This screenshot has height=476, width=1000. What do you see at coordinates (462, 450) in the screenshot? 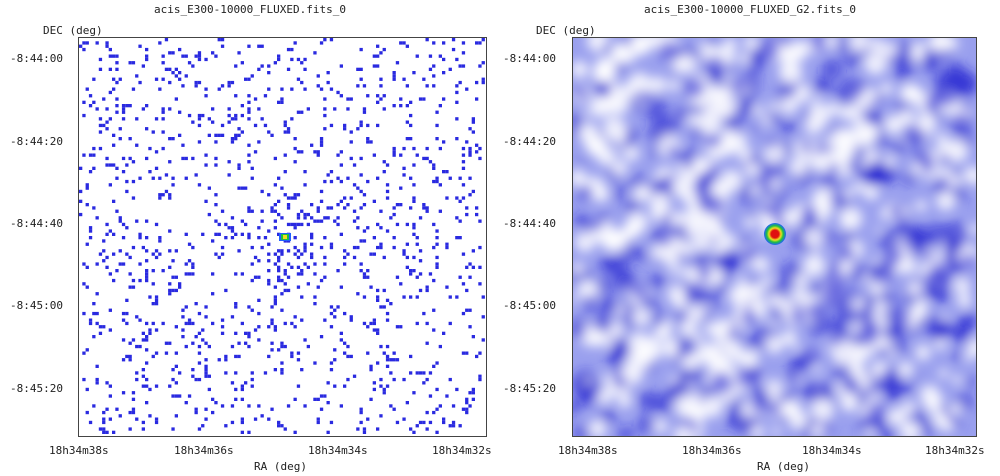
I see `left-ra-tick: 18h34m32s` at bounding box center [462, 450].